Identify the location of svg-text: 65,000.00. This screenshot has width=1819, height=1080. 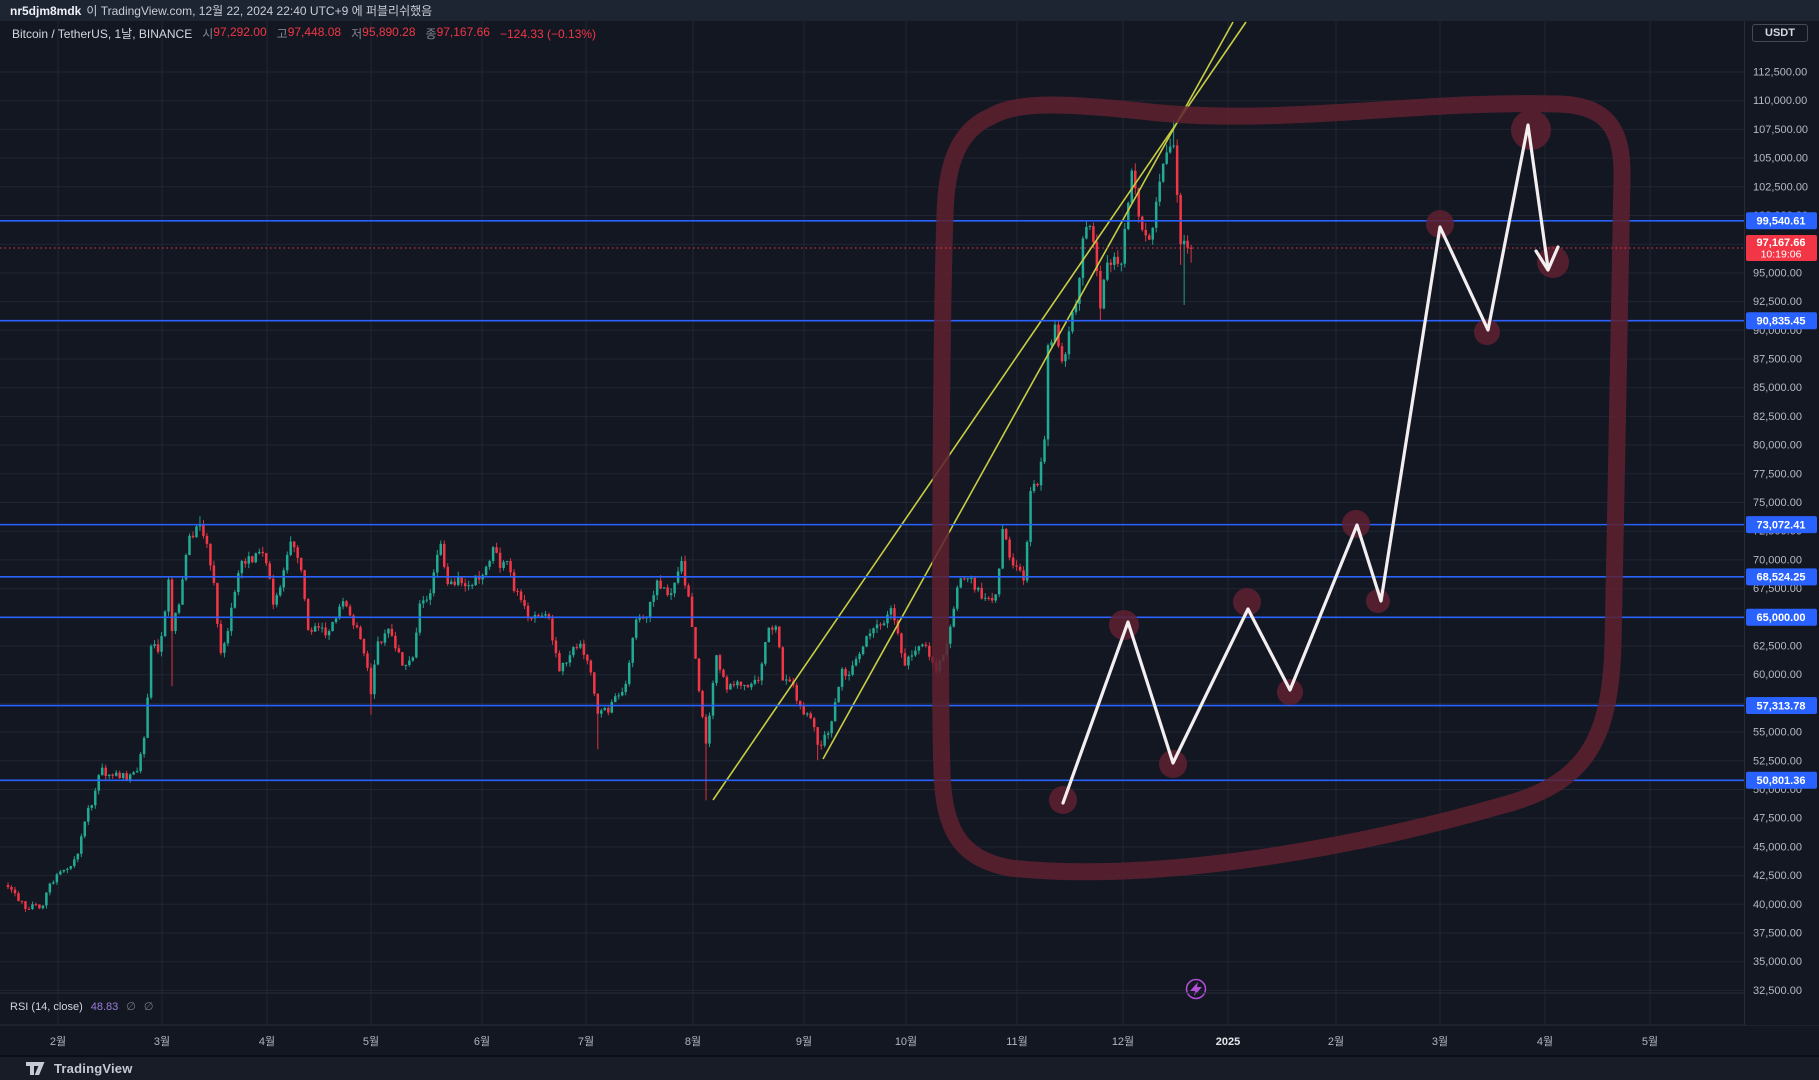
(1781, 618).